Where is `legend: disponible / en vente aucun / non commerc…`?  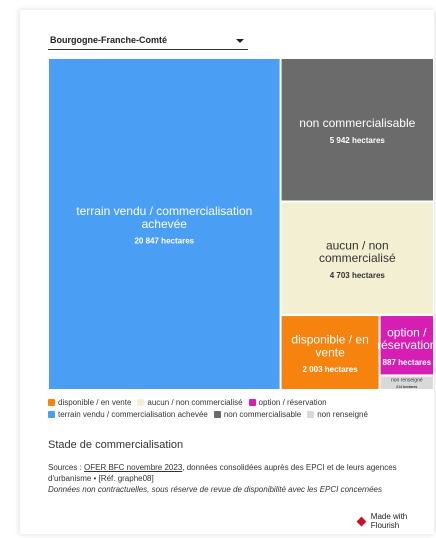
legend: disponible / en vente aucun / non commerc… is located at coordinates (233, 409).